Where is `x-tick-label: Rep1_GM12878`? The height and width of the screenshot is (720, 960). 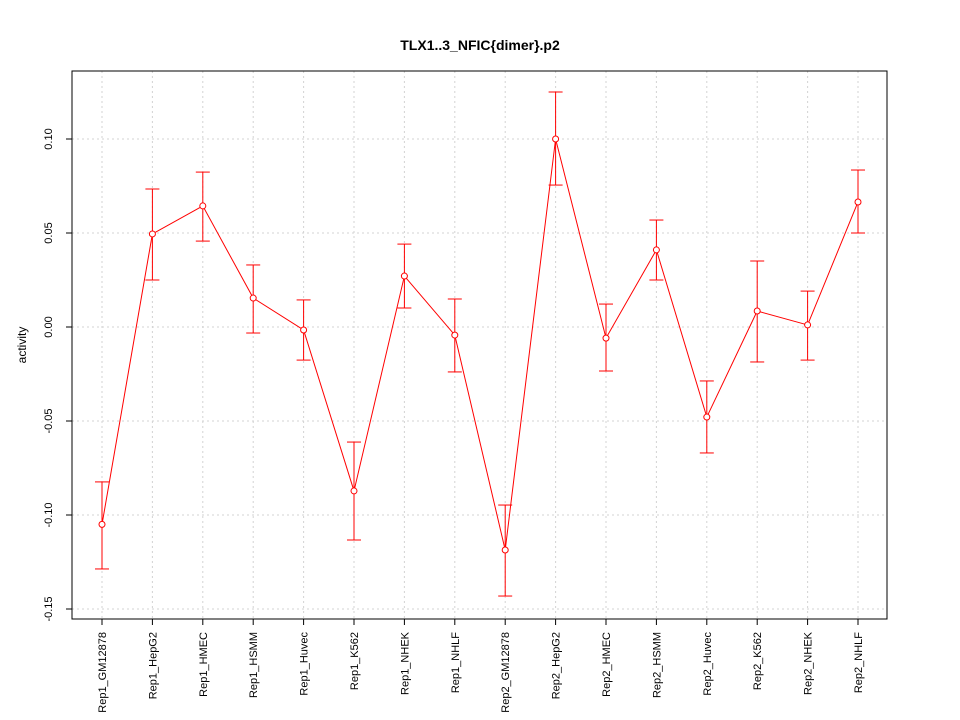
x-tick-label: Rep1_GM12878 is located at coordinates (103, 672).